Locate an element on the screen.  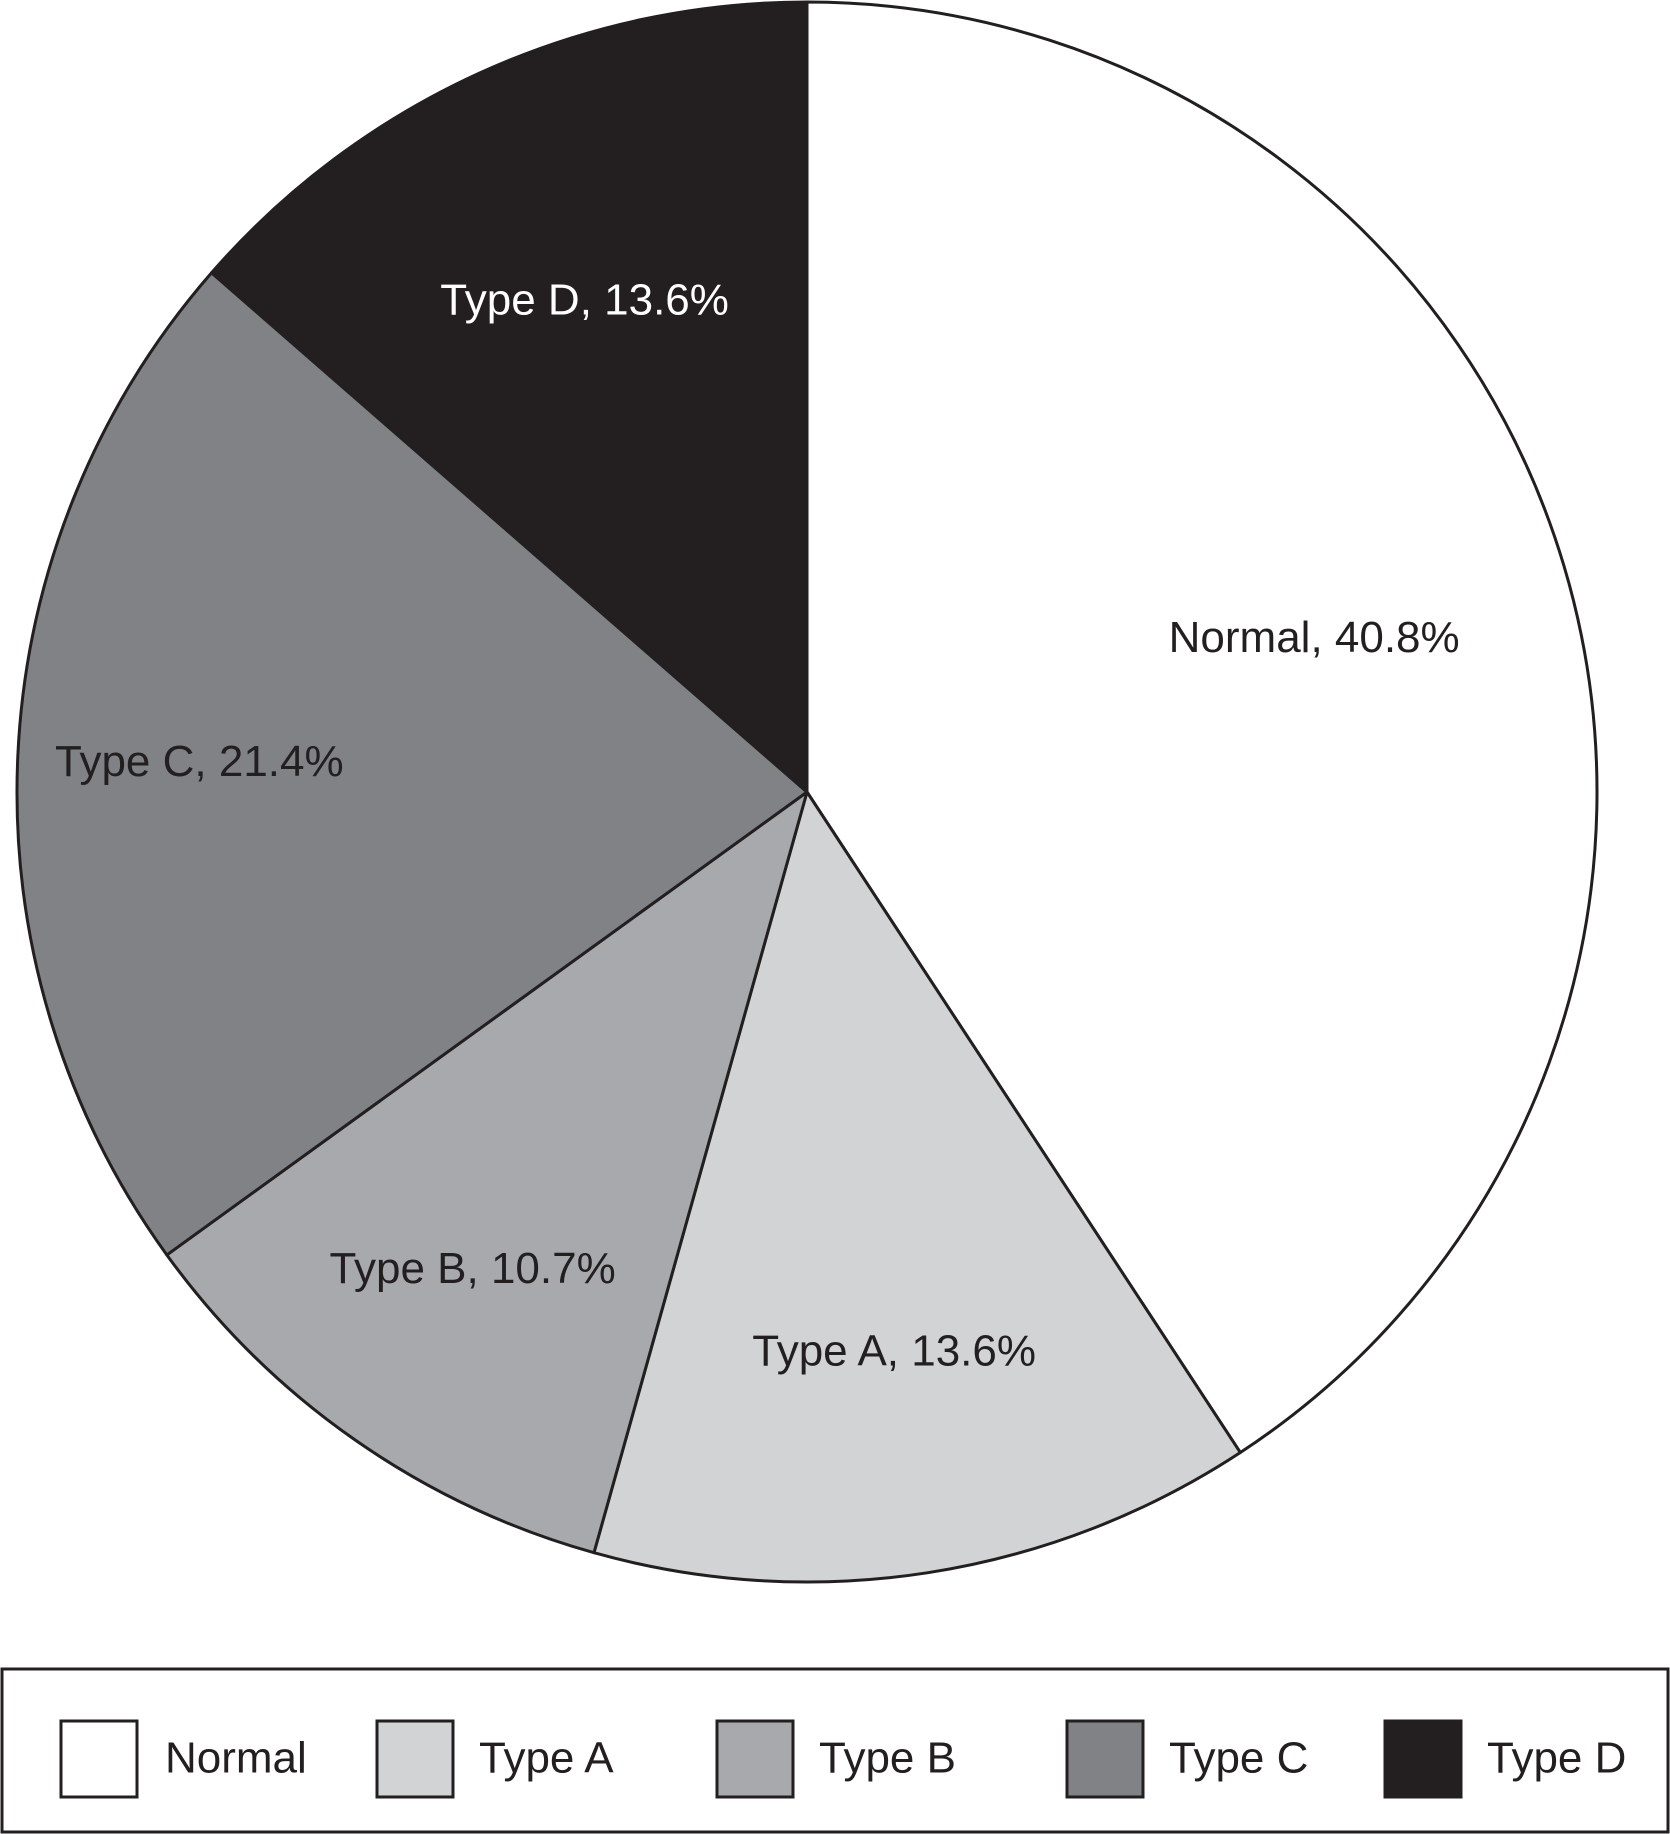
legend-items: Normal Type A Type B Type C Type D is located at coordinates (842, 1759).